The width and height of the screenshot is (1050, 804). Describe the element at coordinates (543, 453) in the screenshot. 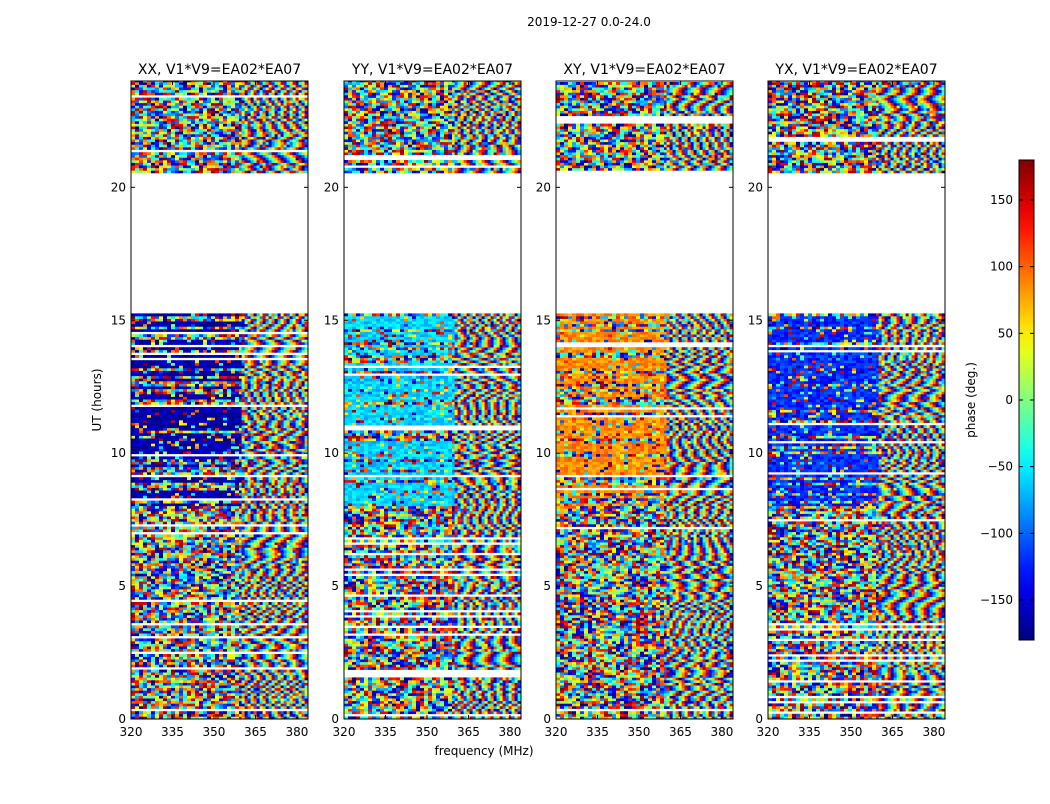

I see `y-tick-label-2-2: 10` at that location.